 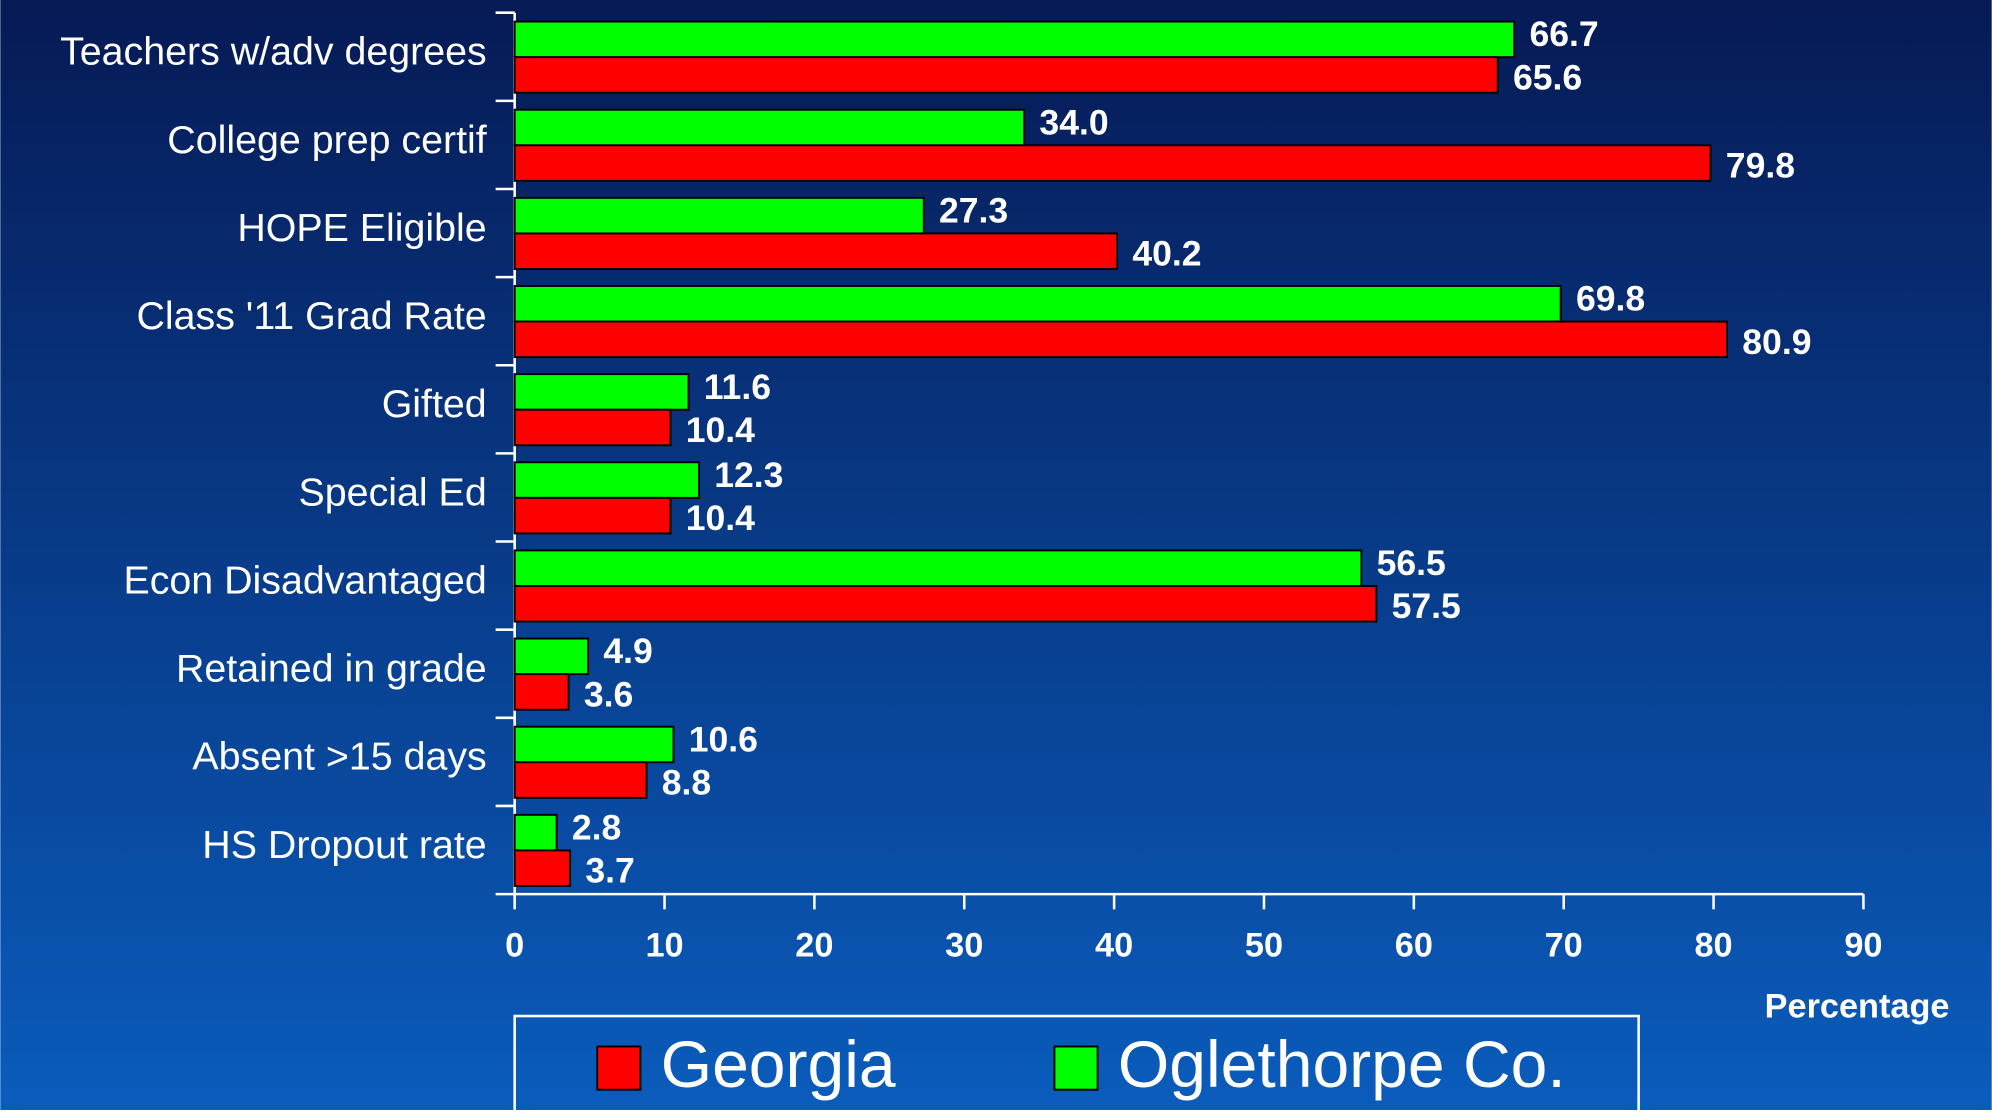 What do you see at coordinates (778, 1064) in the screenshot?
I see `legend-label: Georgia` at bounding box center [778, 1064].